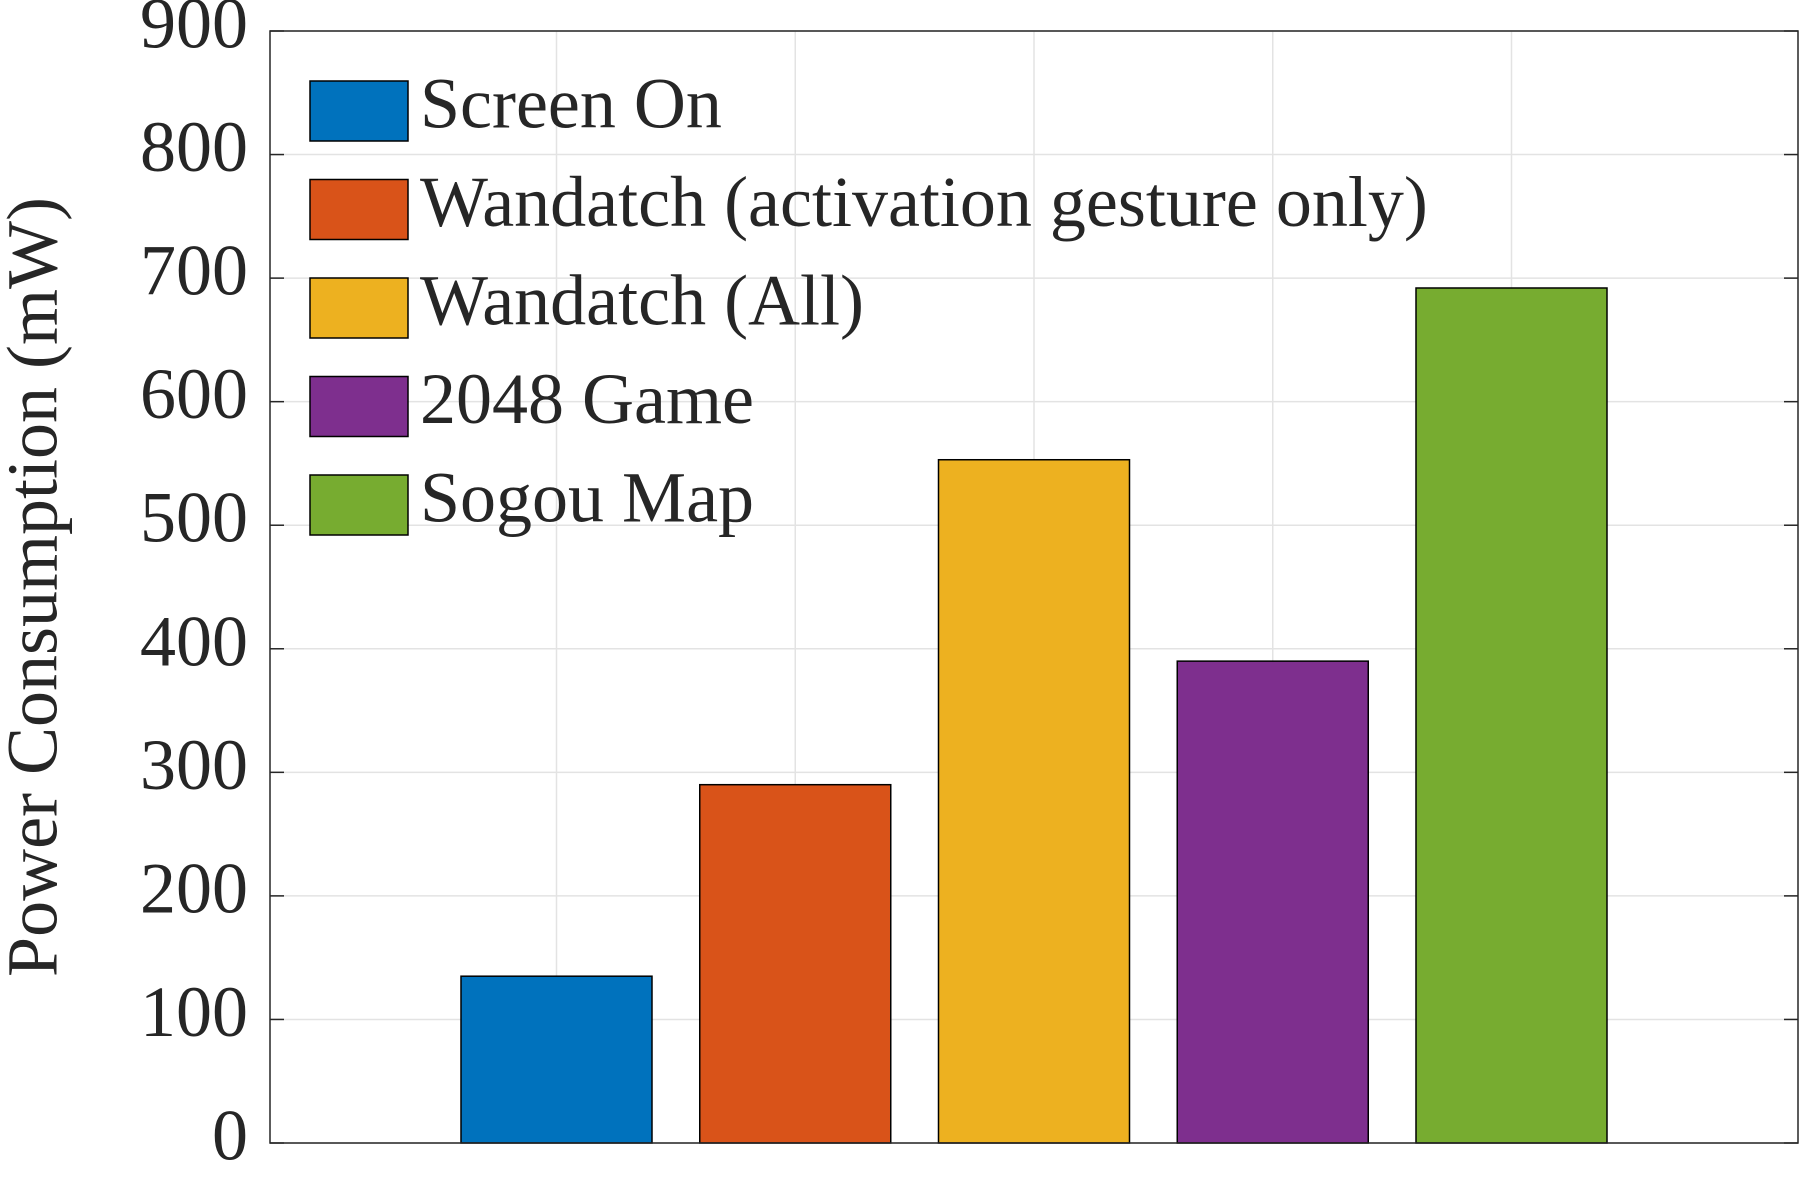 This screenshot has height=1179, width=1800. Describe the element at coordinates (924, 202) in the screenshot. I see `legend-label: Wandatch (activation gesture only)` at that location.